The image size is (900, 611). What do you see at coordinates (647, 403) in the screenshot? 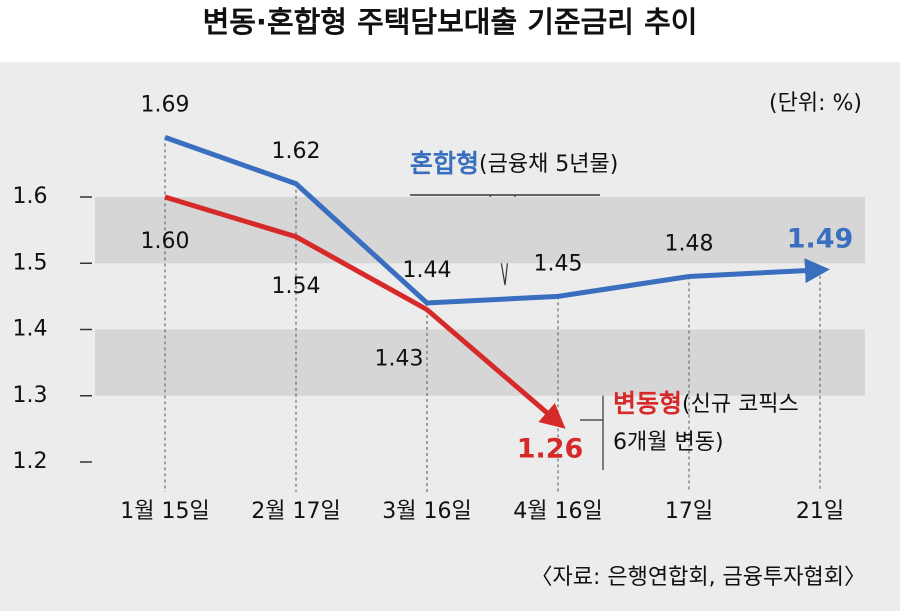
I see `legend-name: 변동형` at bounding box center [647, 403].